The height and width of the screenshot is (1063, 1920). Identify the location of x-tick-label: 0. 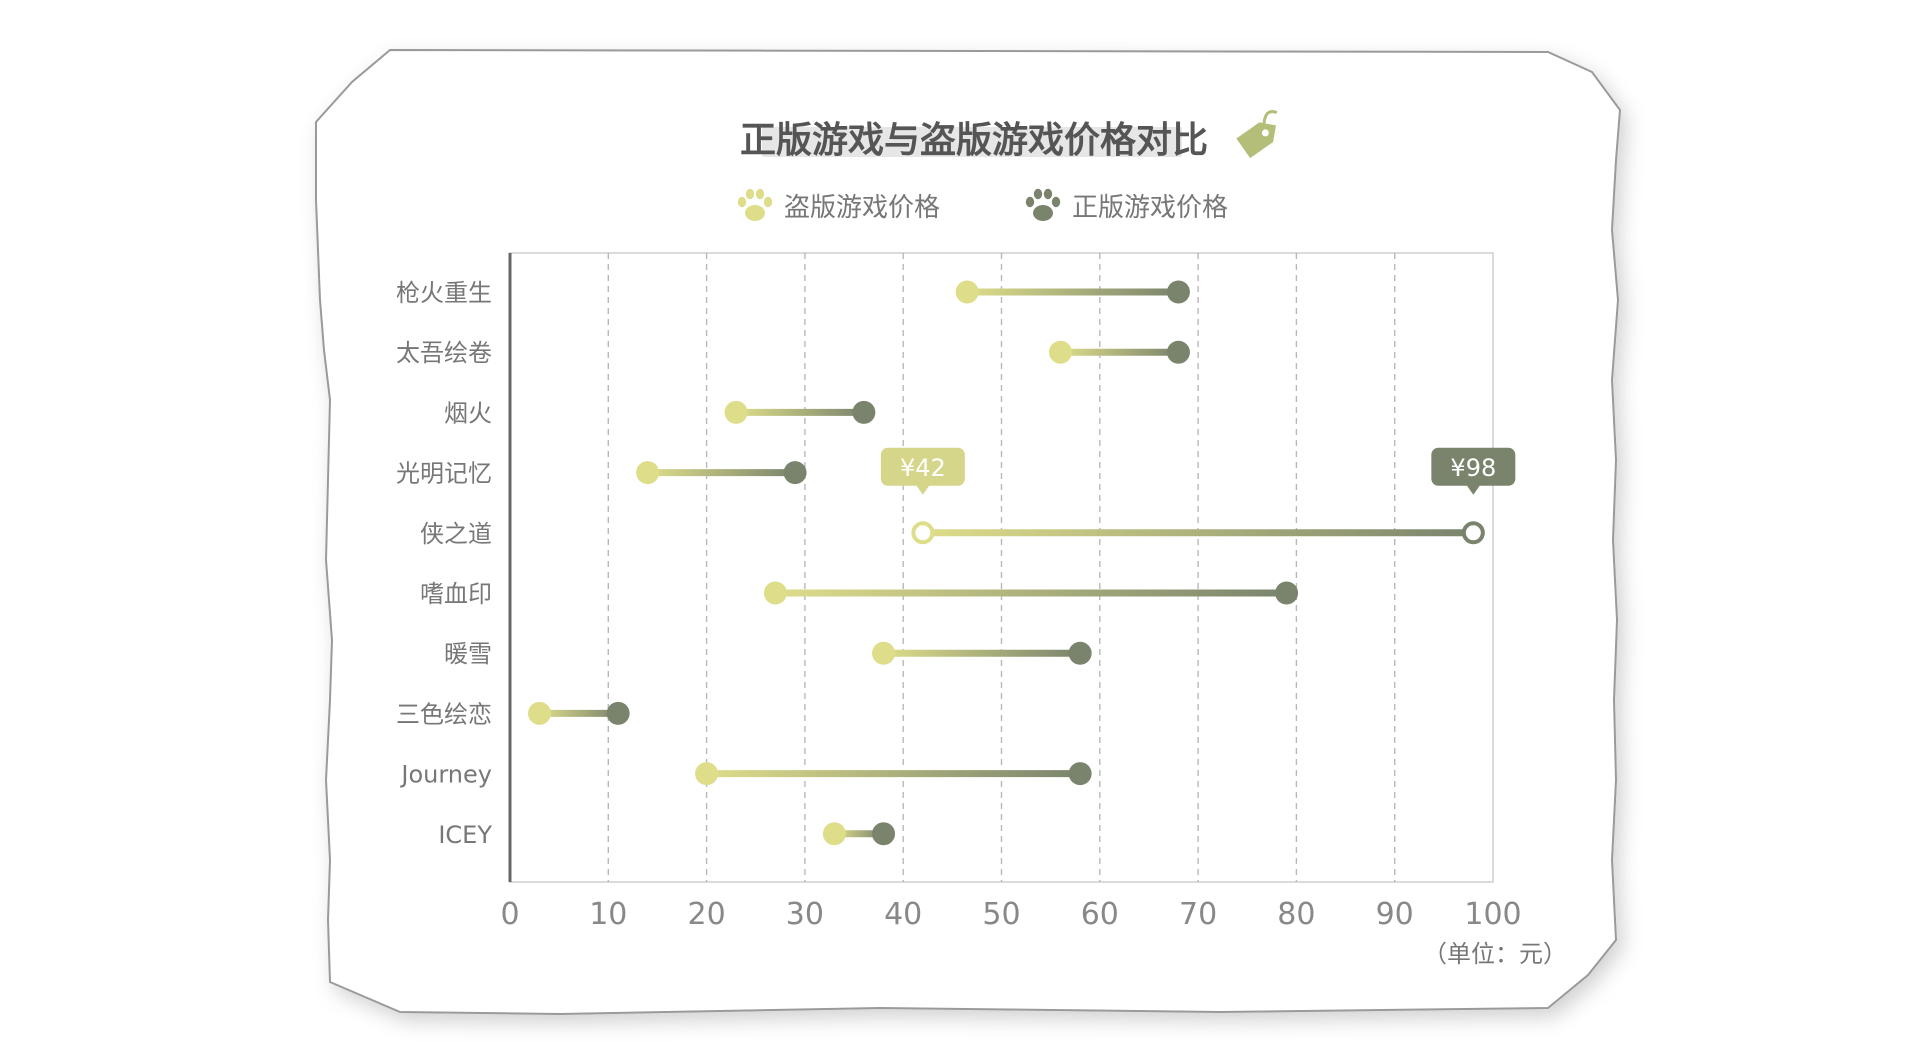
(509, 914).